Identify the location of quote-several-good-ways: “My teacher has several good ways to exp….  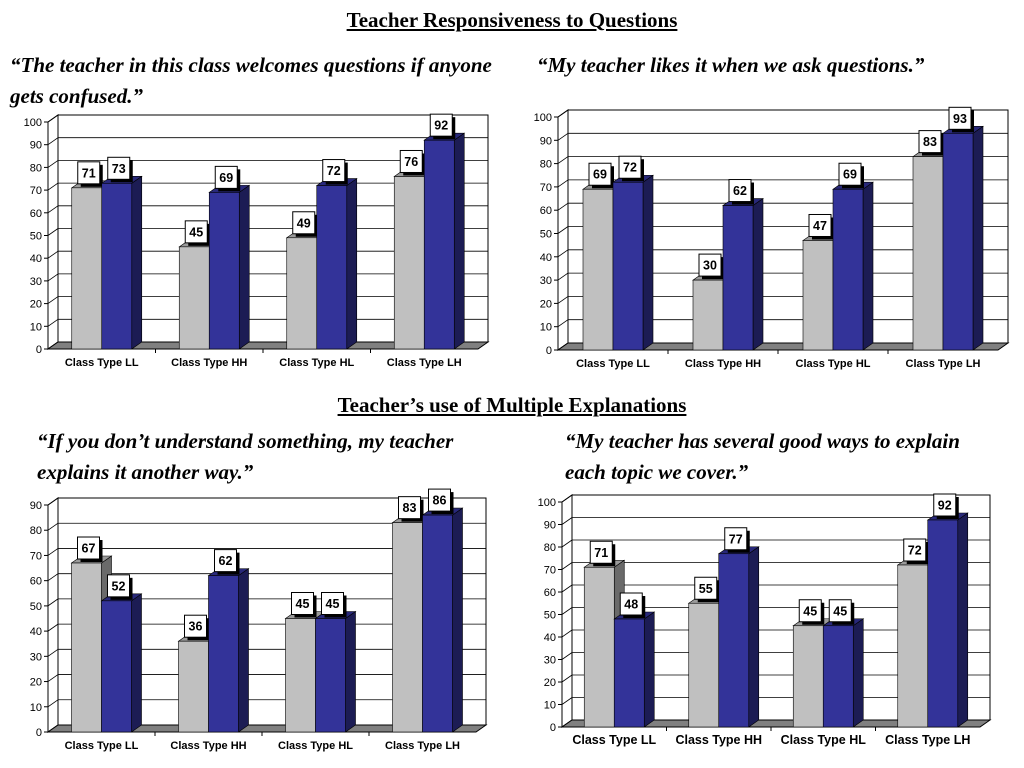
(762, 456).